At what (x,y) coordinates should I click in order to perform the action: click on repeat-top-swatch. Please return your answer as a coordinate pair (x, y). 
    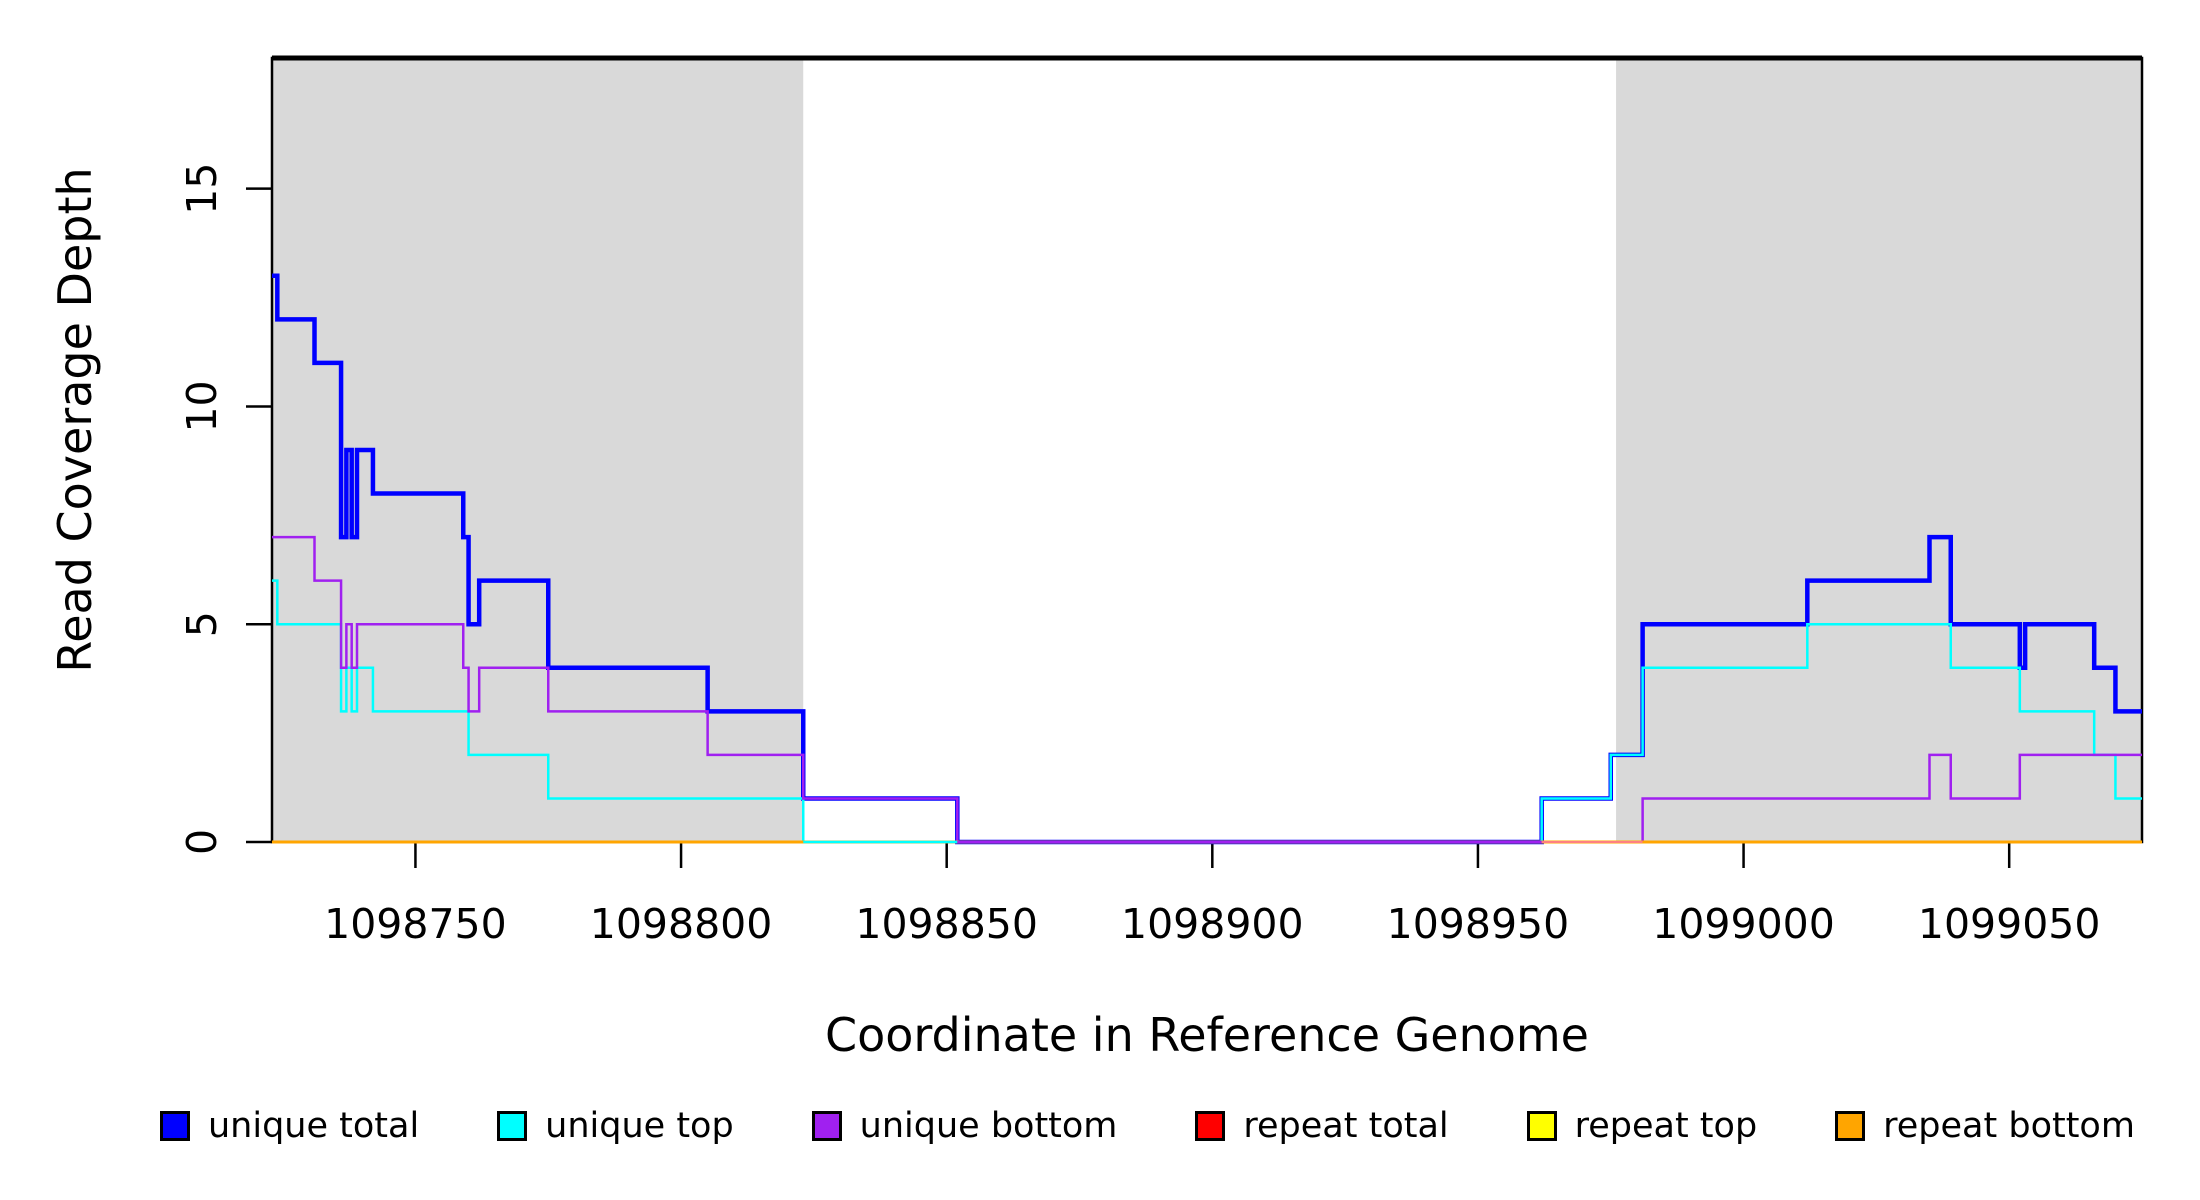
    Looking at the image, I should click on (1541, 1126).